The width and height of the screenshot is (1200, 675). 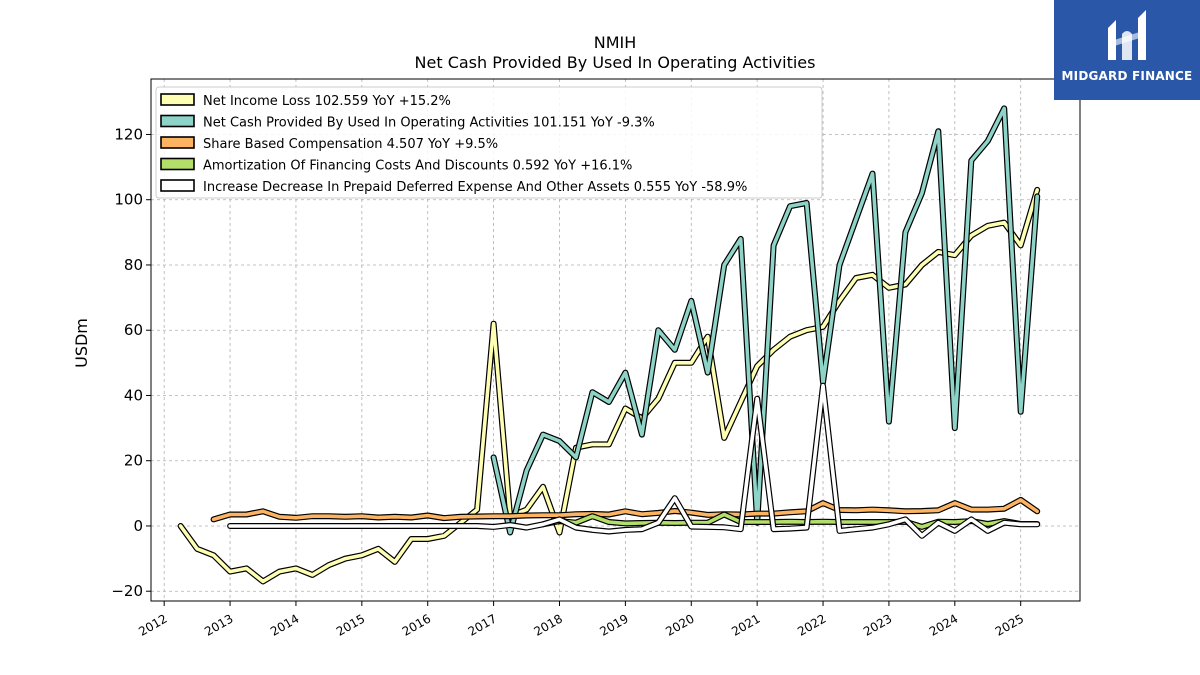 What do you see at coordinates (416, 624) in the screenshot?
I see `x-tick-label: 2016` at bounding box center [416, 624].